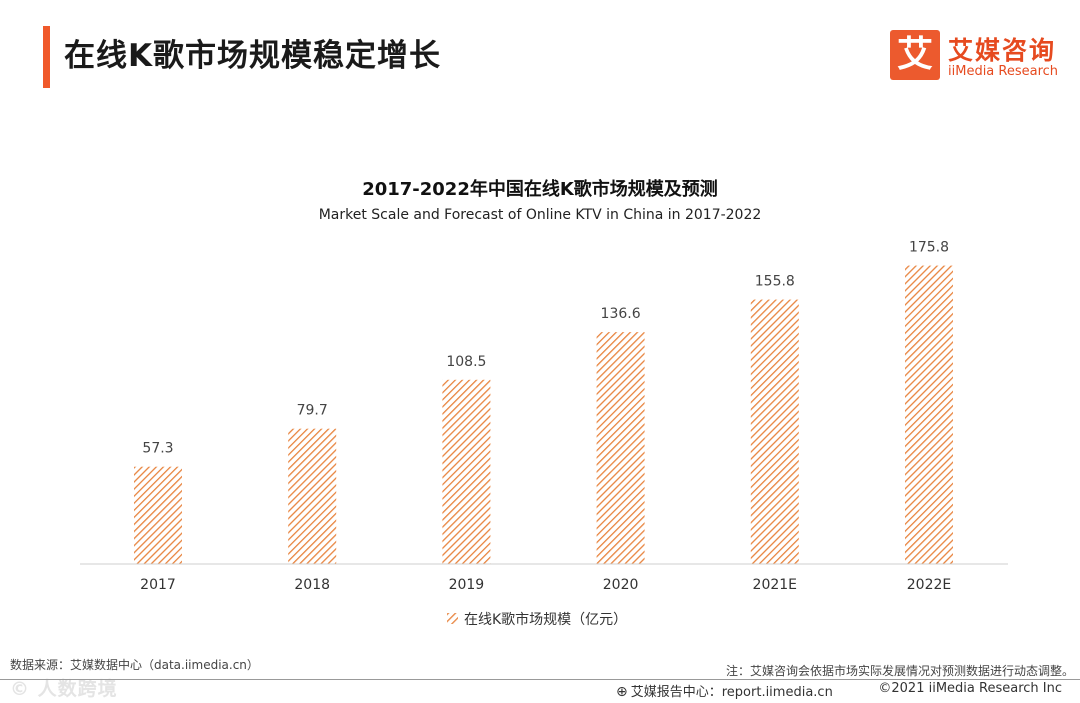 The height and width of the screenshot is (703, 1080). I want to click on value-label-2022E: 175.8, so click(929, 248).